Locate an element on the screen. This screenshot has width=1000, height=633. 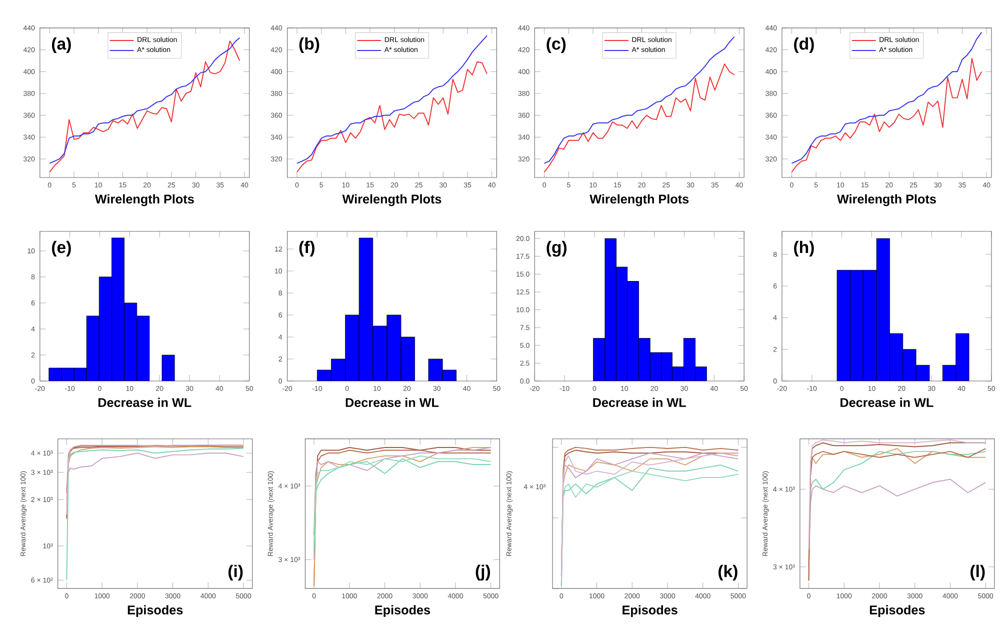
annotation: (j) is located at coordinates (483, 572).